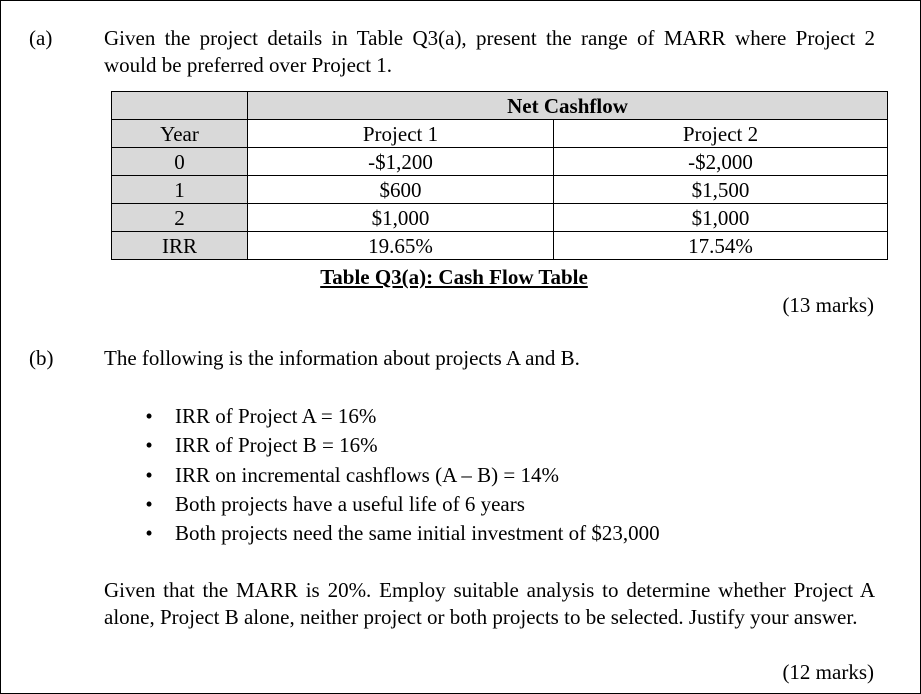  I want to click on table-header: Net Cashflow, so click(567, 105).